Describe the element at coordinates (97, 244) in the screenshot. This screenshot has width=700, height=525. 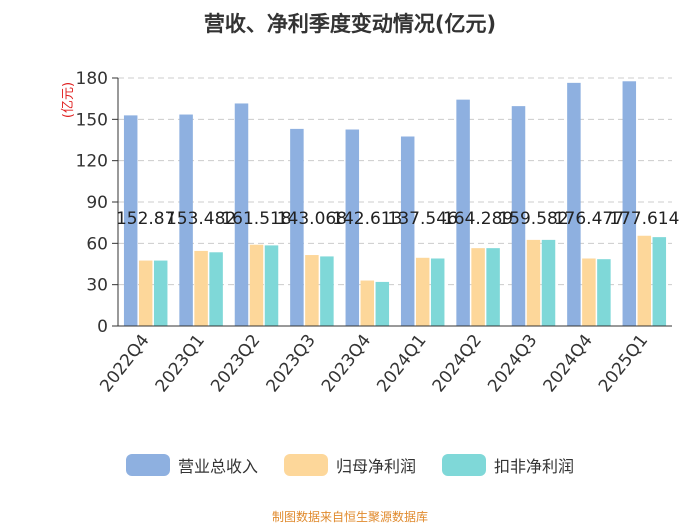
I see `y-tick-label: 60` at that location.